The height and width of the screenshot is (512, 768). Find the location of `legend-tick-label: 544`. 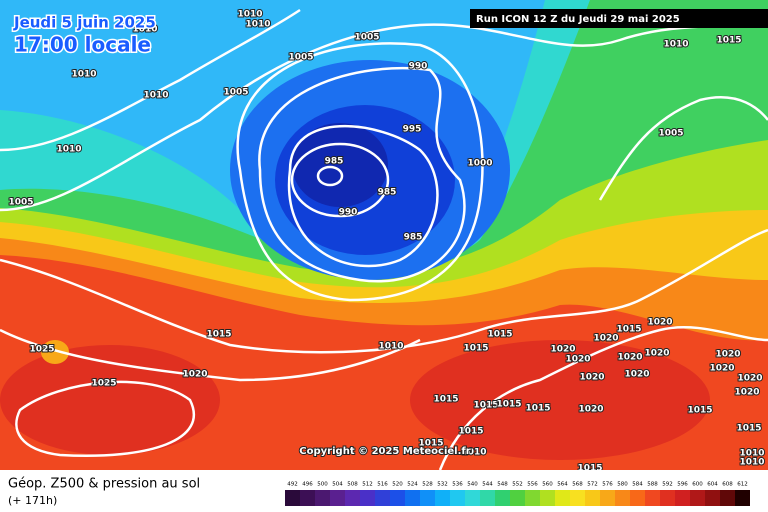

legend-tick-label: 544 is located at coordinates (487, 485).